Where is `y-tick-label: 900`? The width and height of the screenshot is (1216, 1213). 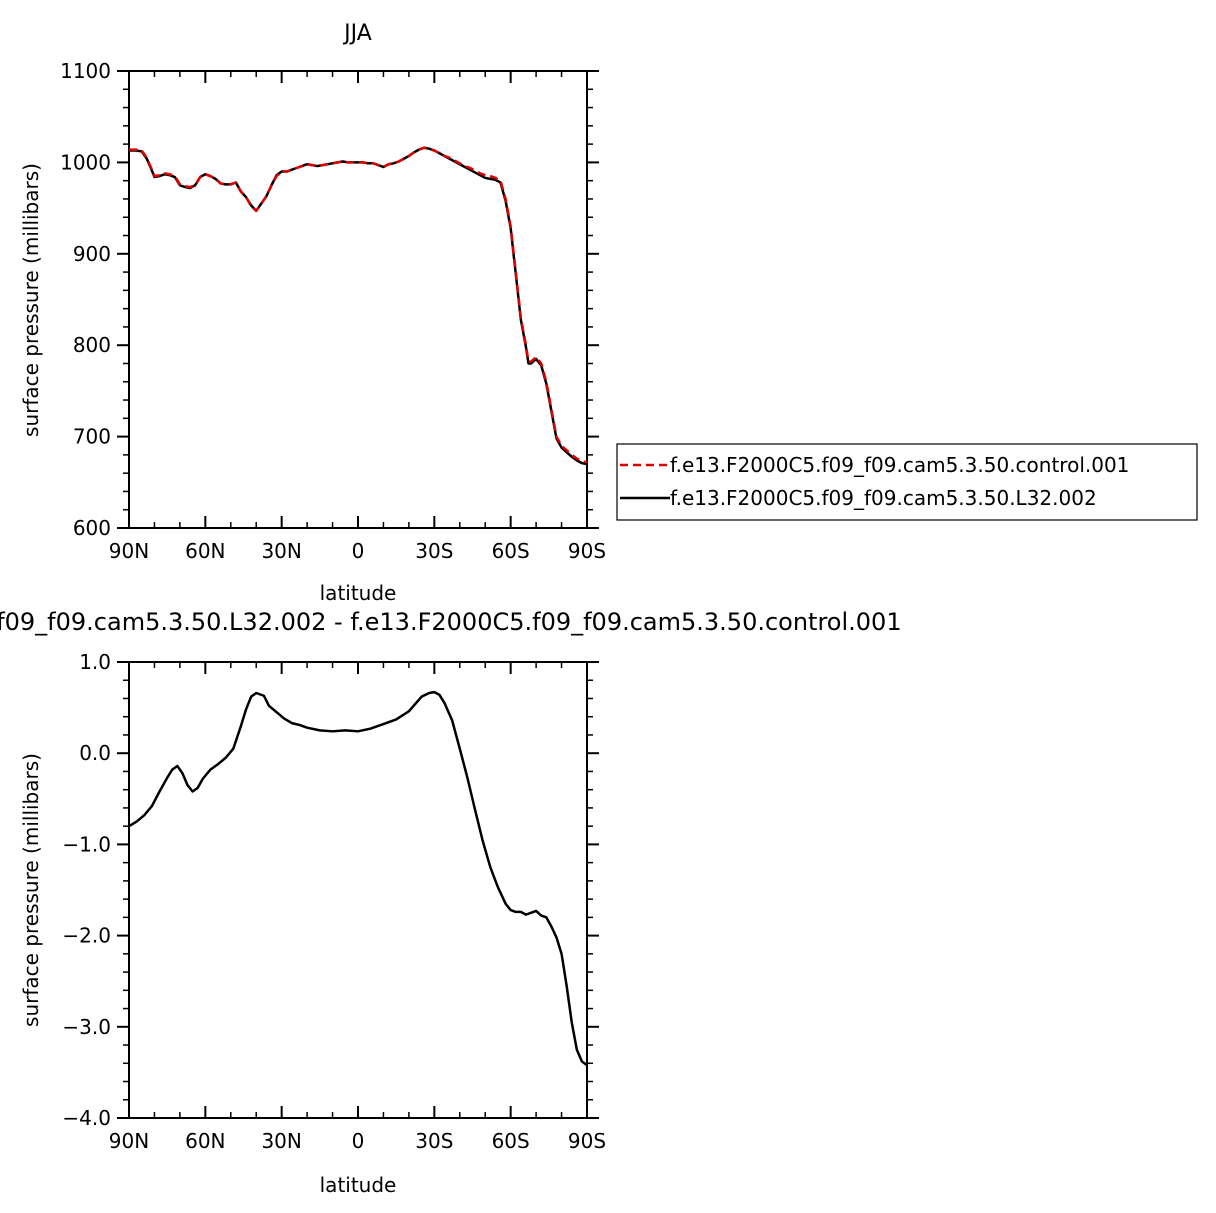 y-tick-label: 900 is located at coordinates (92, 254).